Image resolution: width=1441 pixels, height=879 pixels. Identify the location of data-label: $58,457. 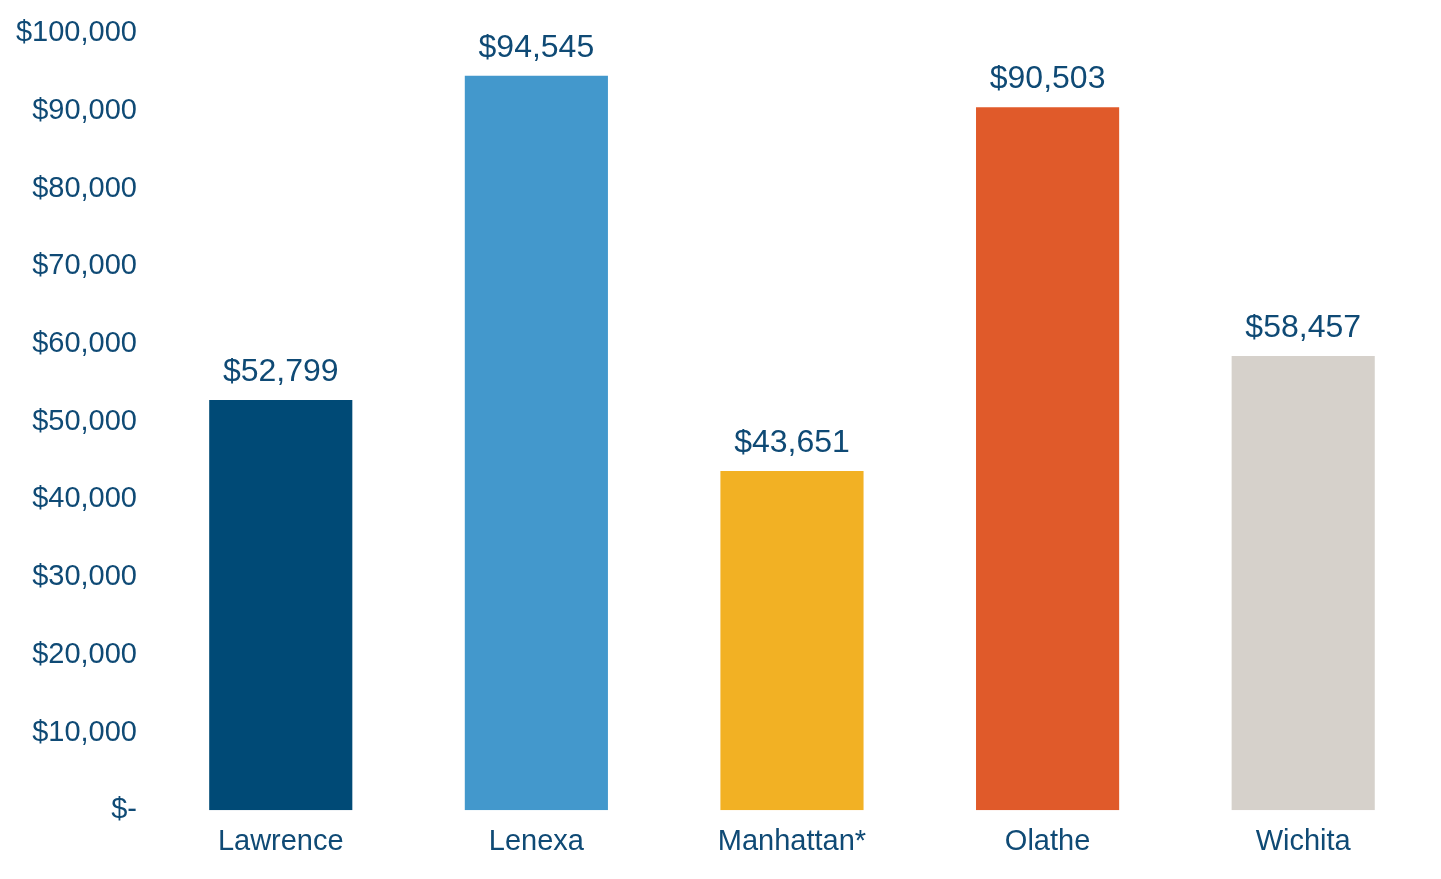
(1303, 325).